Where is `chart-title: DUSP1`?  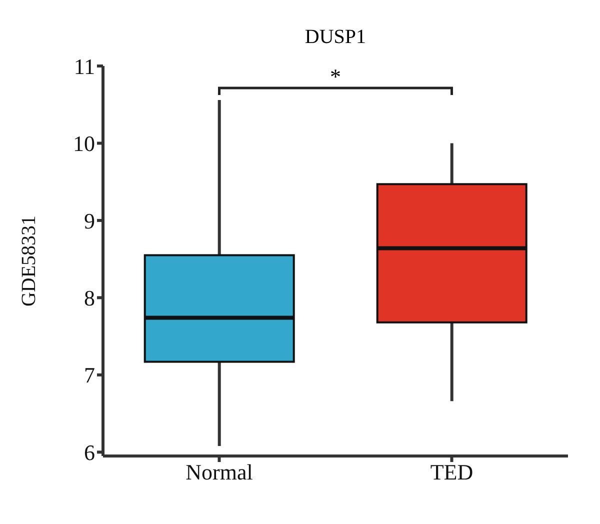 chart-title: DUSP1 is located at coordinates (336, 37).